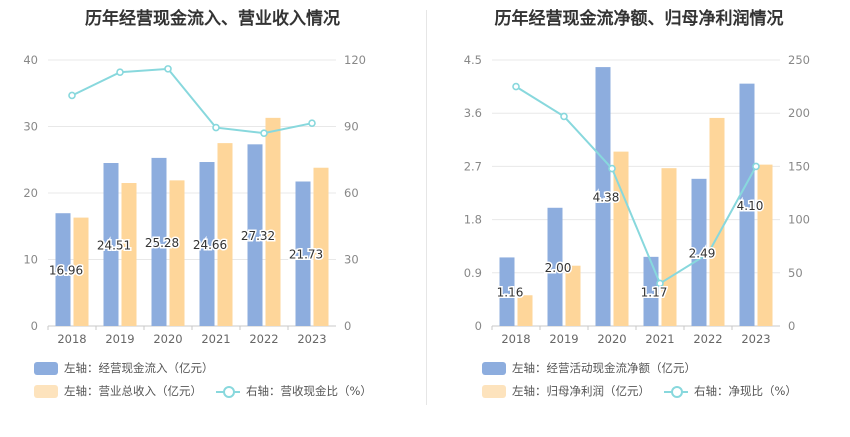  I want to click on legend-label: 左轴：营业总收入（亿元）, so click(133, 391).